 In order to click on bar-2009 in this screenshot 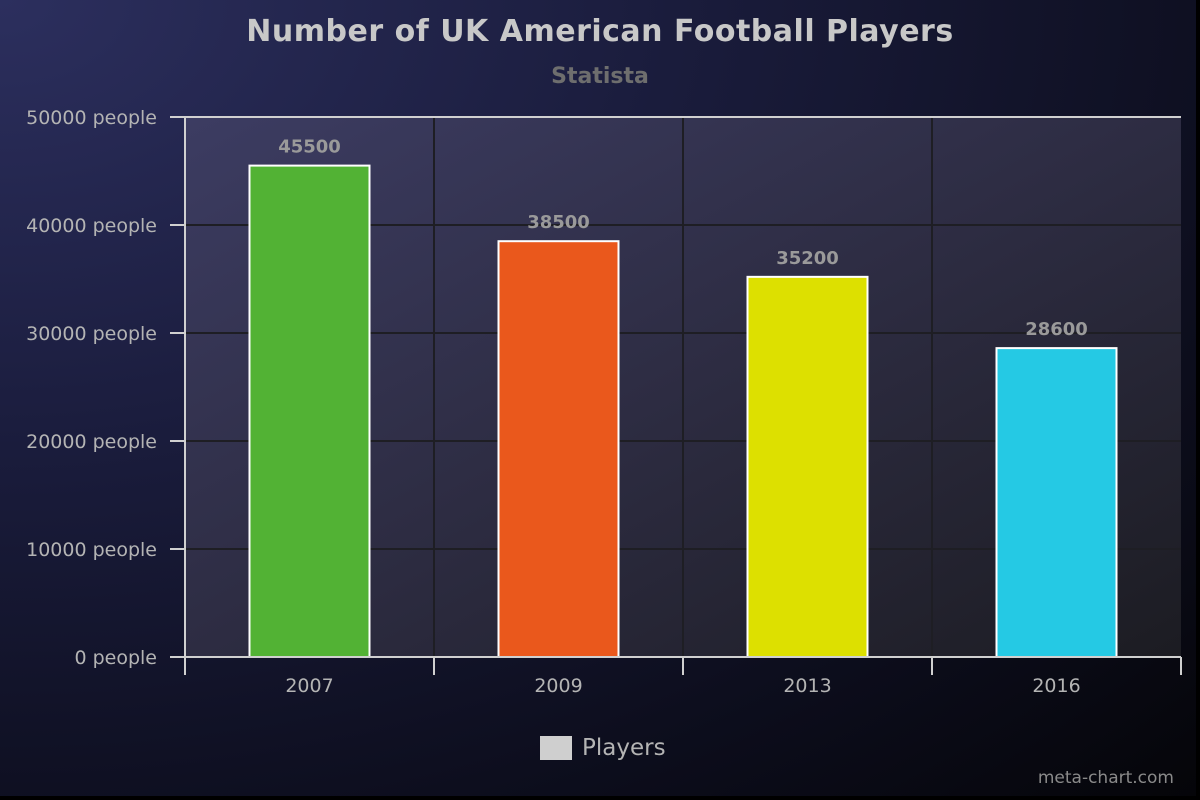, I will do `click(558, 449)`.